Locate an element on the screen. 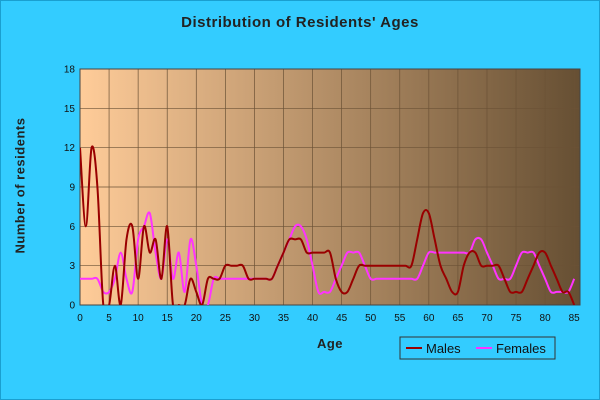 The height and width of the screenshot is (400, 600). y-tick-label: 18 is located at coordinates (70, 70).